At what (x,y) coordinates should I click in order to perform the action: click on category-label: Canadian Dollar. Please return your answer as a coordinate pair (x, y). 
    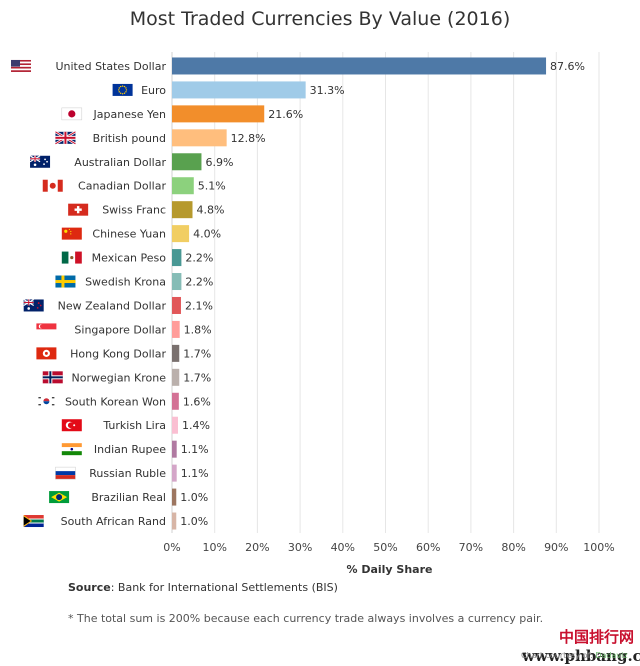
    Looking at the image, I should click on (122, 186).